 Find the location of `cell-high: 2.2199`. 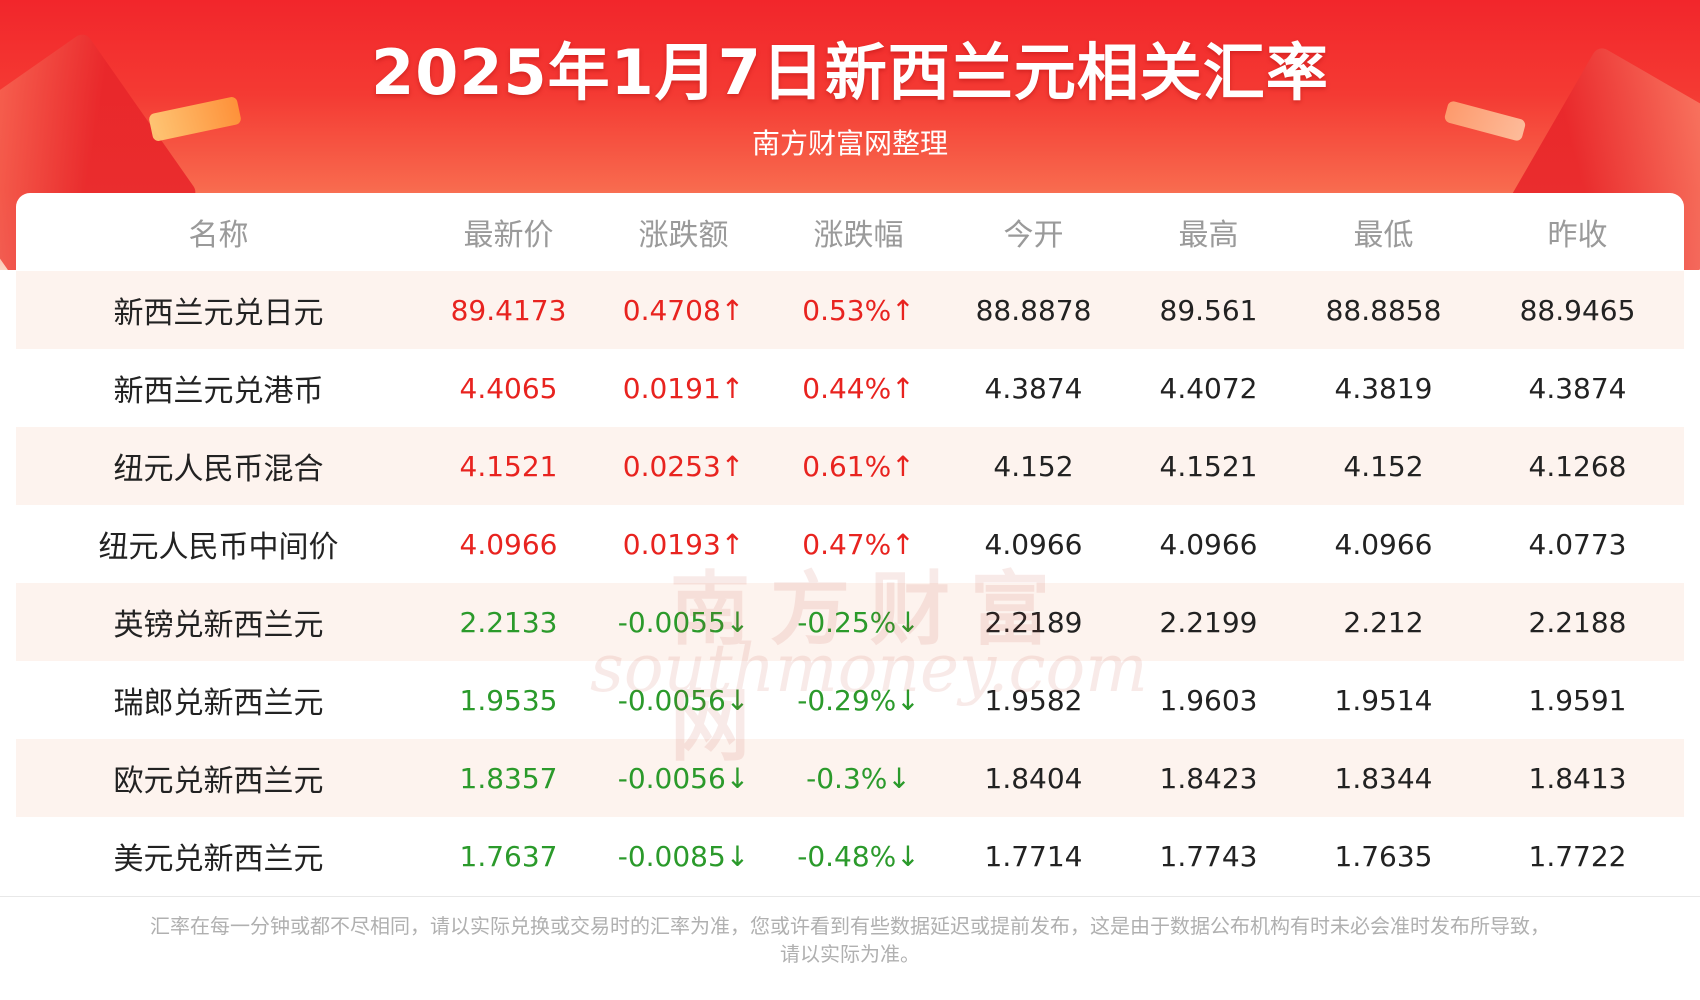

cell-high: 2.2199 is located at coordinates (1208, 622).